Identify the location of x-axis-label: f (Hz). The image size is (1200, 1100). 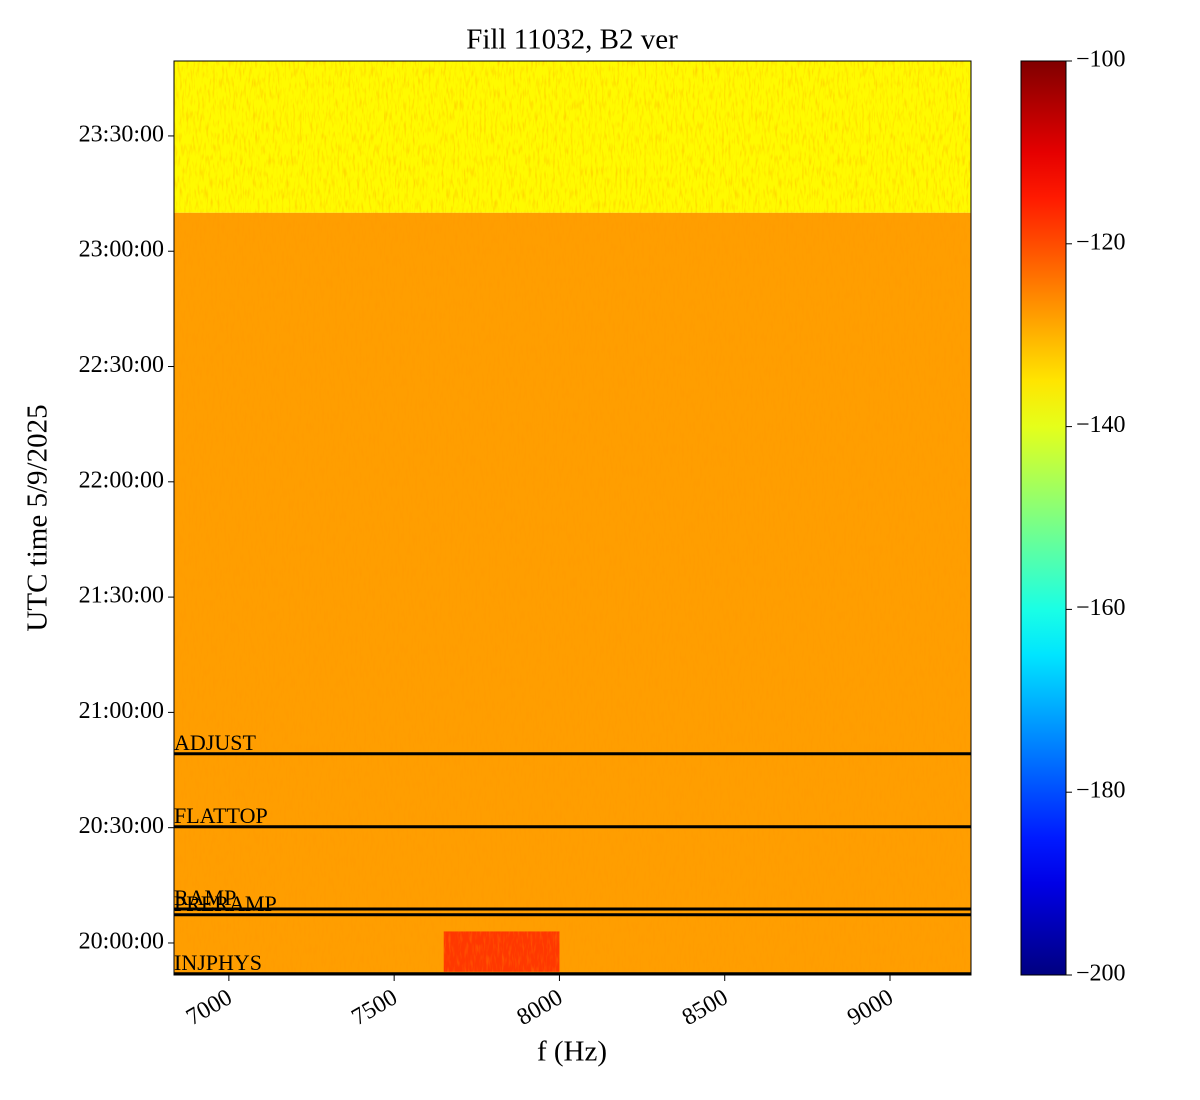
(572, 1052).